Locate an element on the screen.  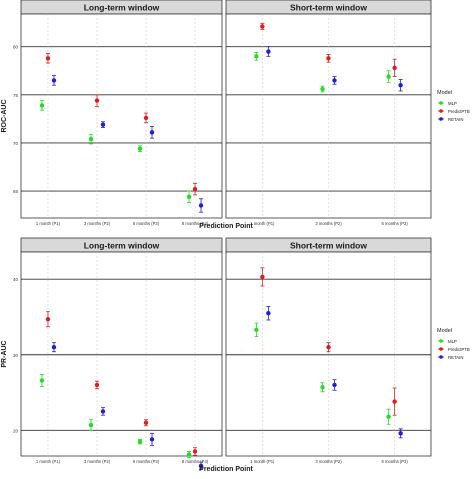
y-tick-label: 80 is located at coordinates (16, 47).